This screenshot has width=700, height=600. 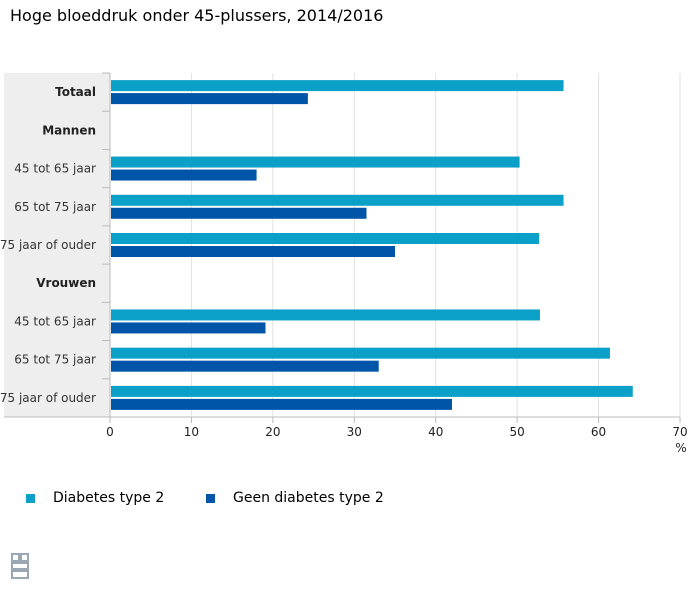 What do you see at coordinates (191, 432) in the screenshot?
I see `x-tick-label: 10` at bounding box center [191, 432].